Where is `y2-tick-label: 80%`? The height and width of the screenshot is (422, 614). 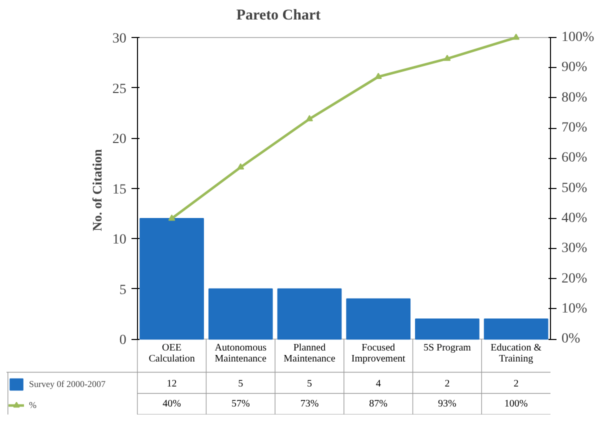 y2-tick-label: 80% is located at coordinates (575, 98).